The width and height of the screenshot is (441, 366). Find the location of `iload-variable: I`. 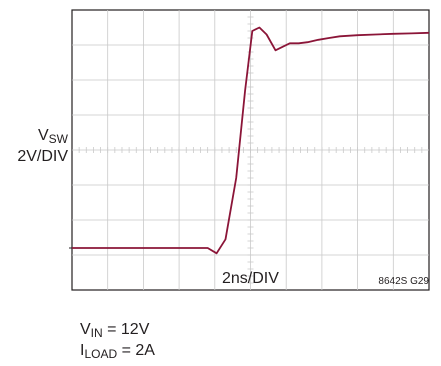

iload-variable: I is located at coordinates (82, 350).